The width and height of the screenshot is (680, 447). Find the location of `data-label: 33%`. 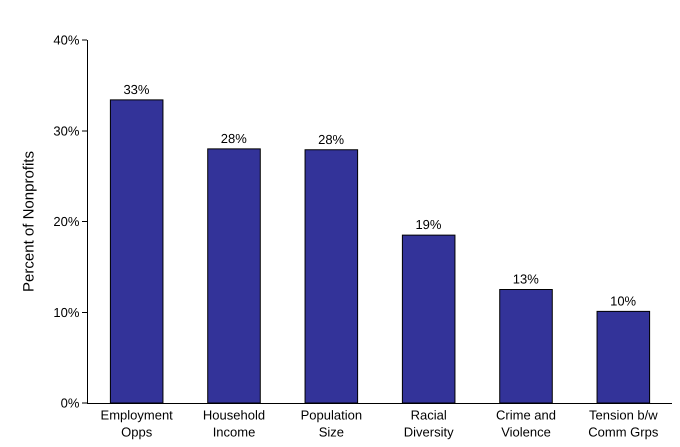

data-label: 33% is located at coordinates (136, 89).